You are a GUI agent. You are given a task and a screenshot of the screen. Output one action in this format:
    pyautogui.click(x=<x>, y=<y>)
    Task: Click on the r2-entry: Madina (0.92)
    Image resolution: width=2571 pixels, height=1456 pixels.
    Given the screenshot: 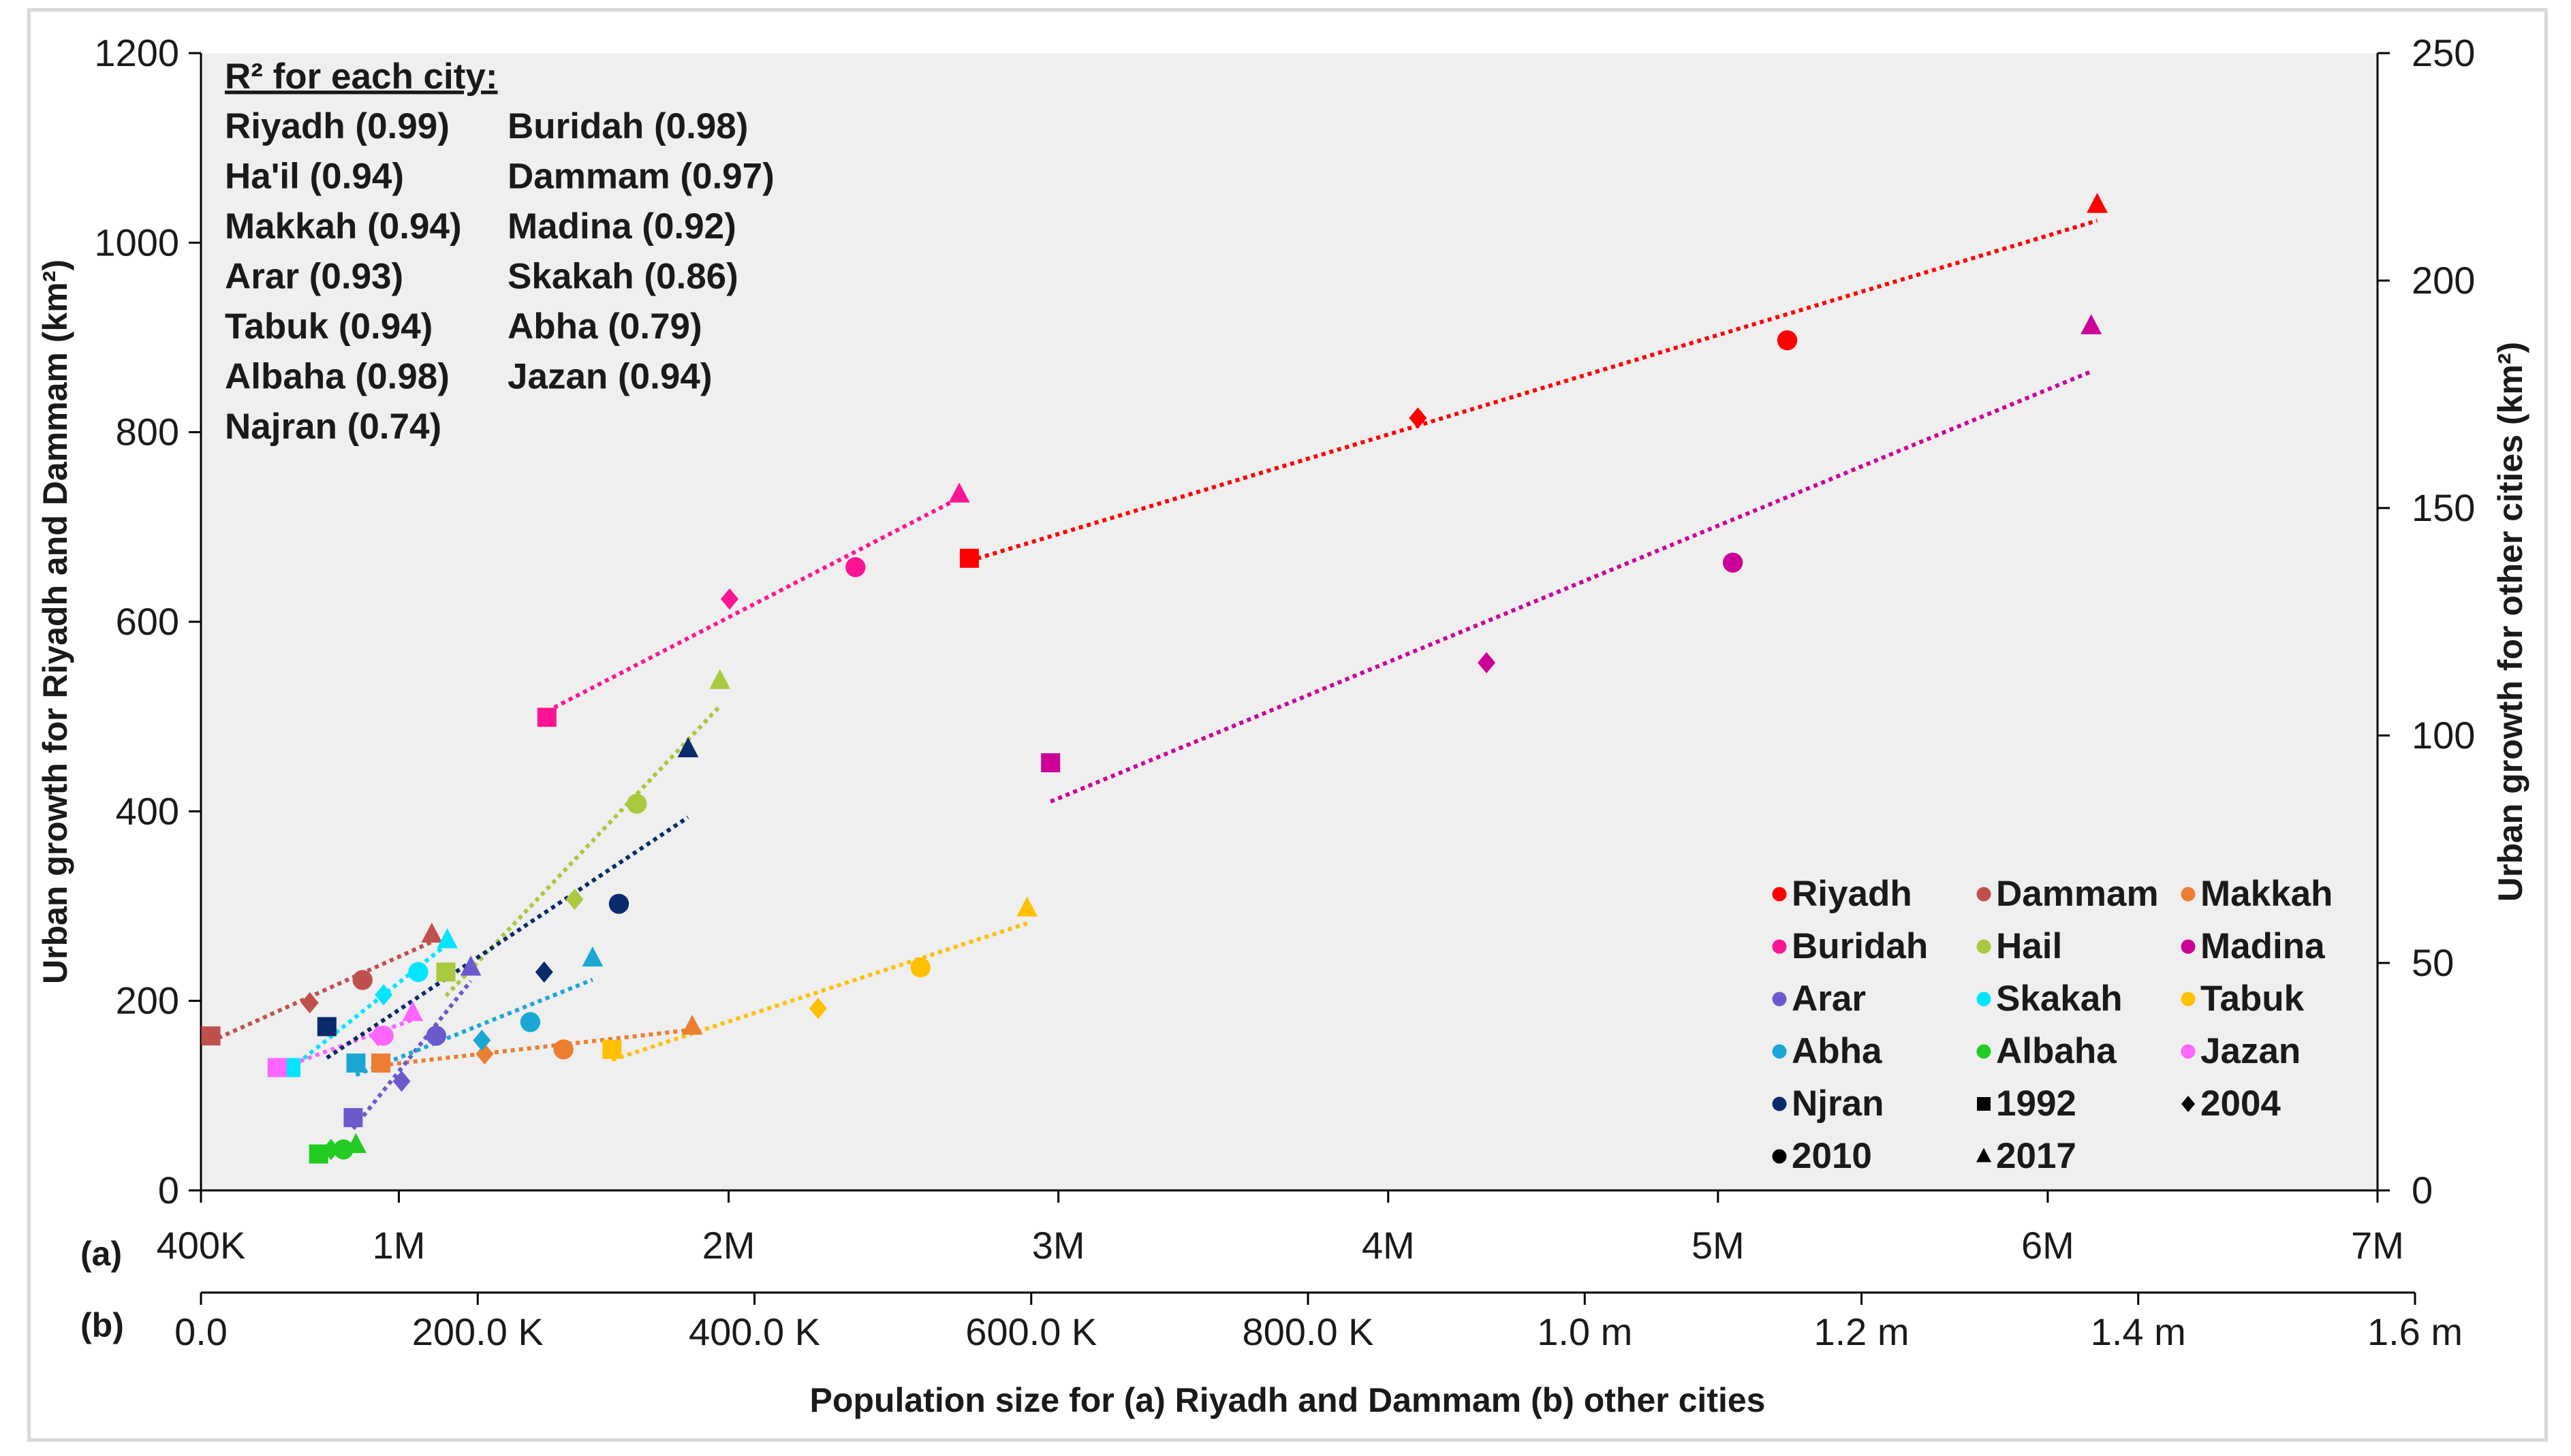 What is the action you would take?
    pyautogui.click(x=622, y=226)
    